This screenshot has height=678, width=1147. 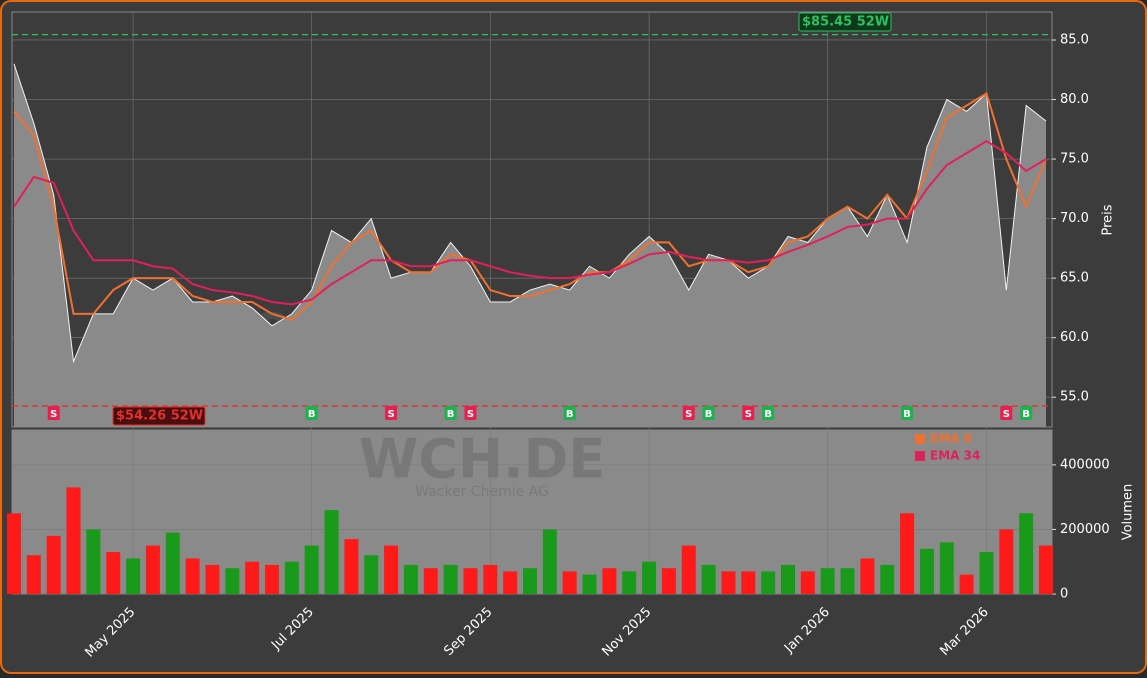 I want to click on y-tick-label: 75.0, so click(x=1074, y=159).